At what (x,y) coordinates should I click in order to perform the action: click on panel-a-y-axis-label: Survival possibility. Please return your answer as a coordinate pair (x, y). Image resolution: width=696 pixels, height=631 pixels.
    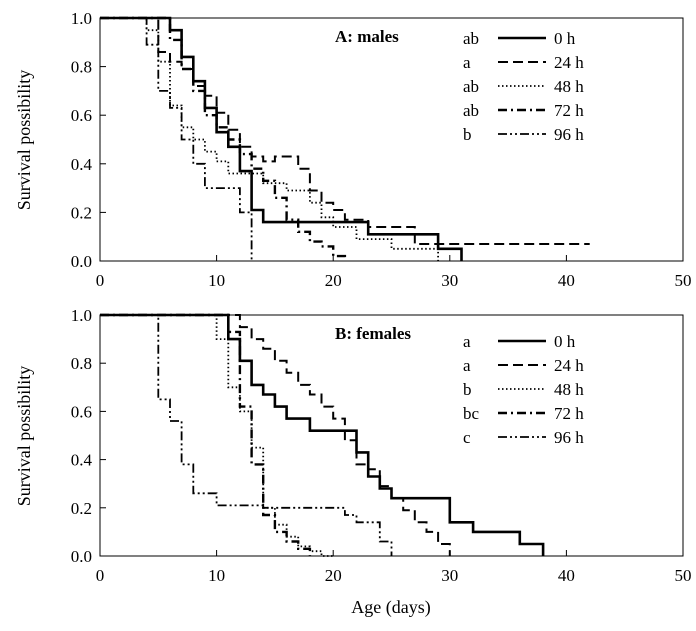
    Looking at the image, I should click on (24, 140).